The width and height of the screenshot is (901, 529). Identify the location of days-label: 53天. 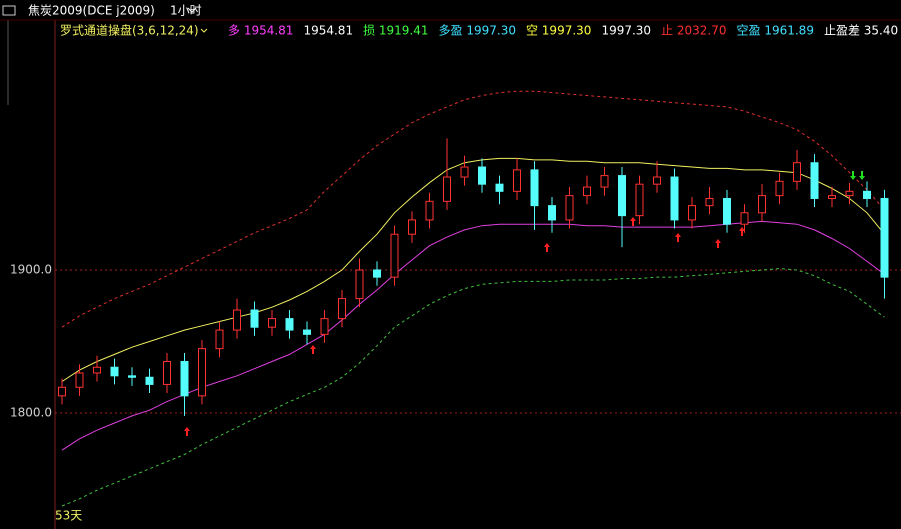
(68, 516).